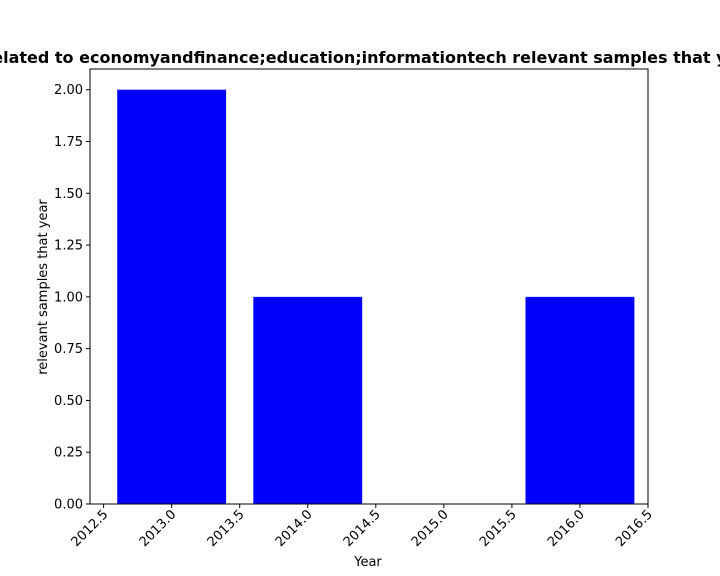 Image resolution: width=720 pixels, height=576 pixels. I want to click on y-axis: 0.00 0.25 0.50 0.75 1.00 1.25 1.50 1.75 2.00, so click(72, 298).